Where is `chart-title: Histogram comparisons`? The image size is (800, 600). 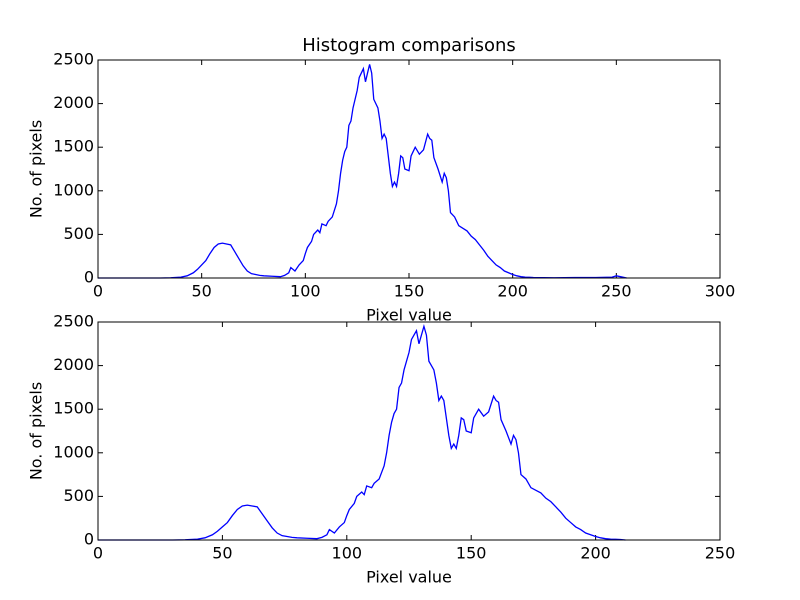 chart-title: Histogram comparisons is located at coordinates (409, 45).